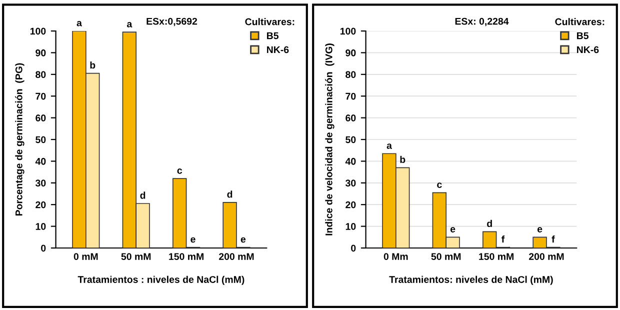  What do you see at coordinates (482, 22) in the screenshot?
I see `text: ESx: 0,2284` at bounding box center [482, 22].